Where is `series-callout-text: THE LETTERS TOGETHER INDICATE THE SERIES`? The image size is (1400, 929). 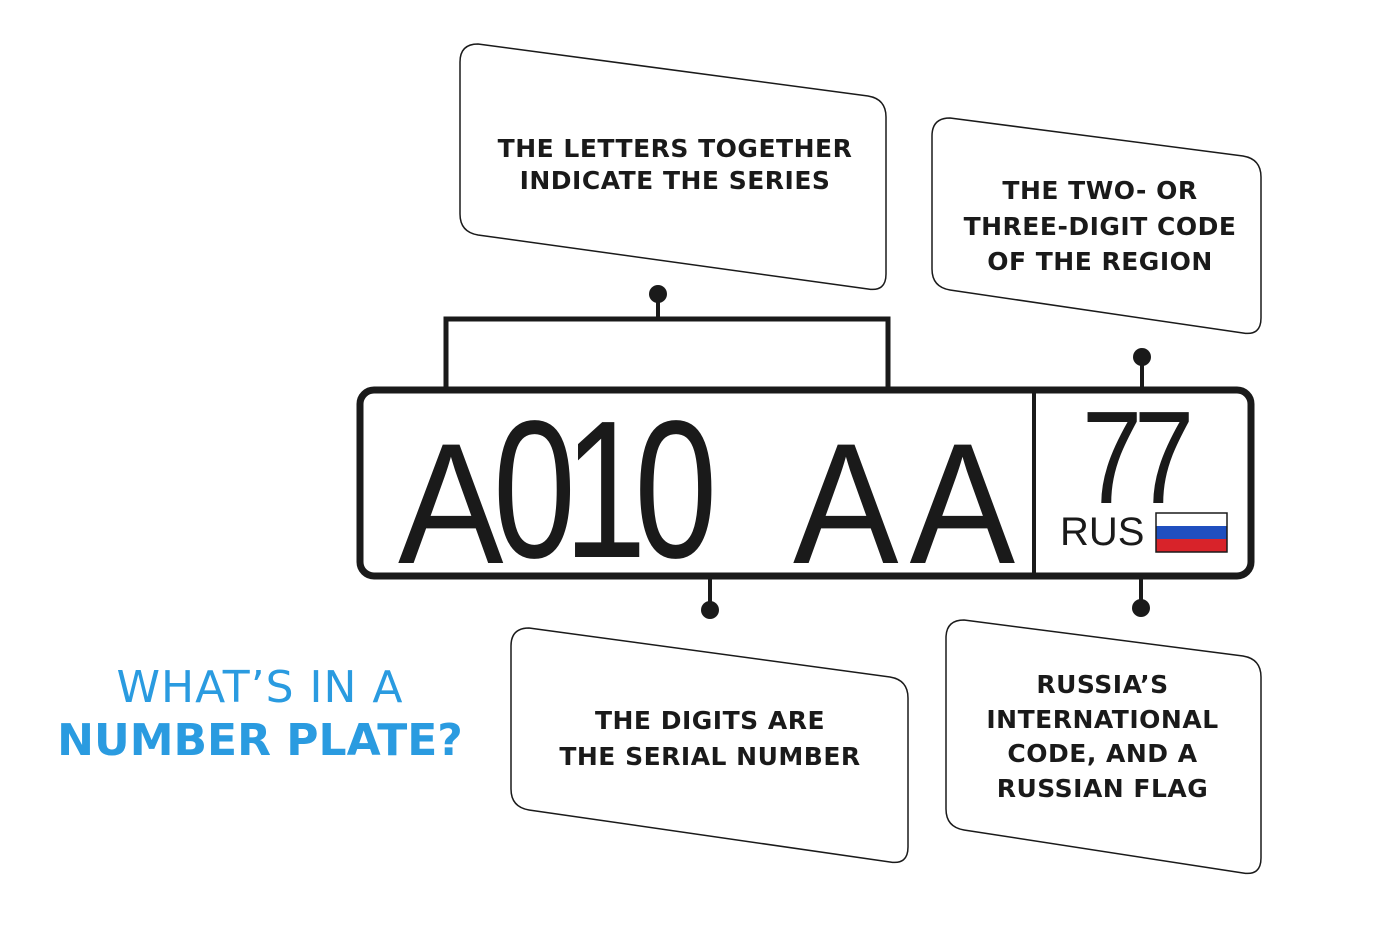 series-callout-text: THE LETTERS TOGETHER INDICATE THE SERIES is located at coordinates (675, 165).